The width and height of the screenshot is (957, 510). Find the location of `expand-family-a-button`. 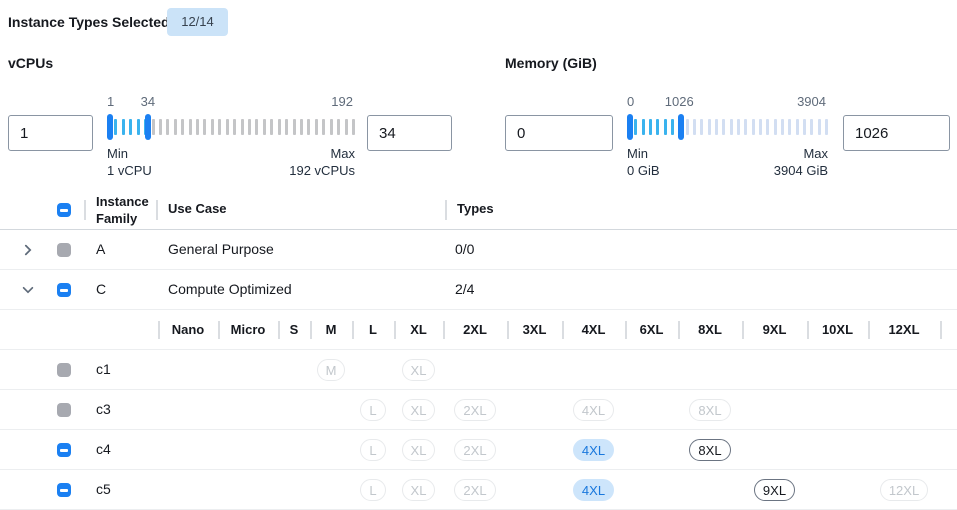

expand-family-a-button is located at coordinates (28, 250).